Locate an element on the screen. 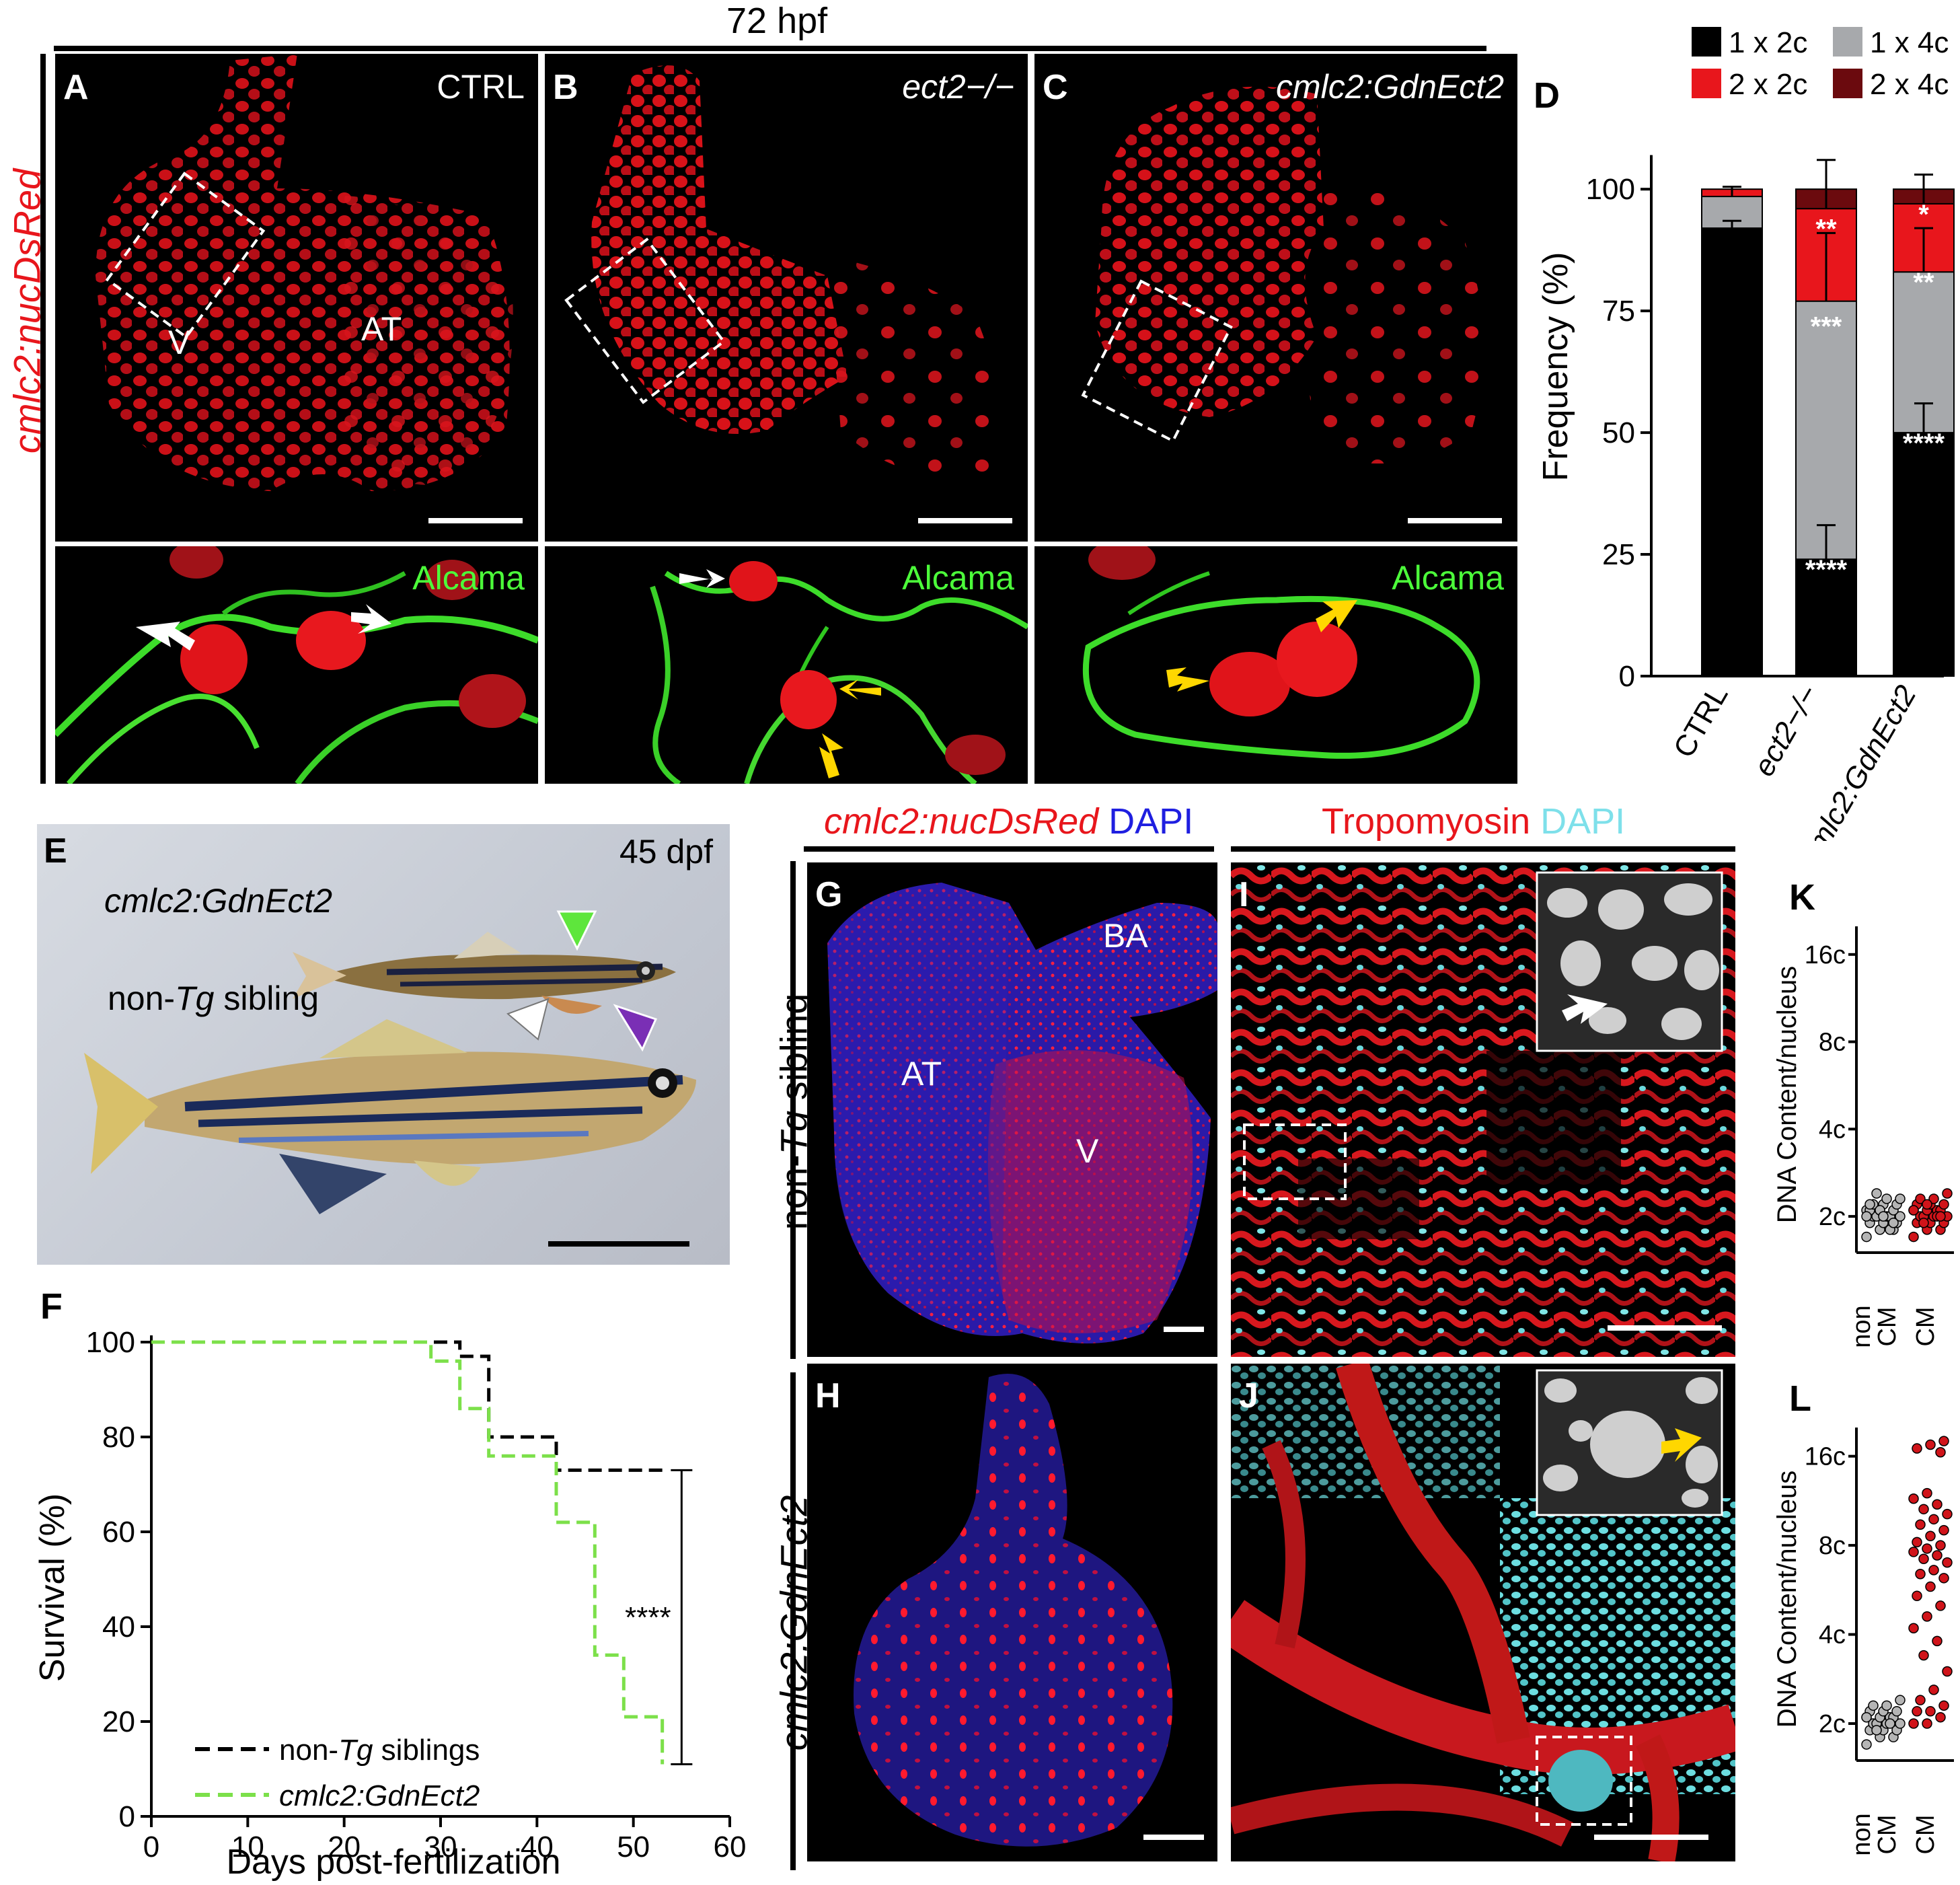 The image size is (1960, 1885). ij-header: Tropomyosin DAPI is located at coordinates (1473, 822).